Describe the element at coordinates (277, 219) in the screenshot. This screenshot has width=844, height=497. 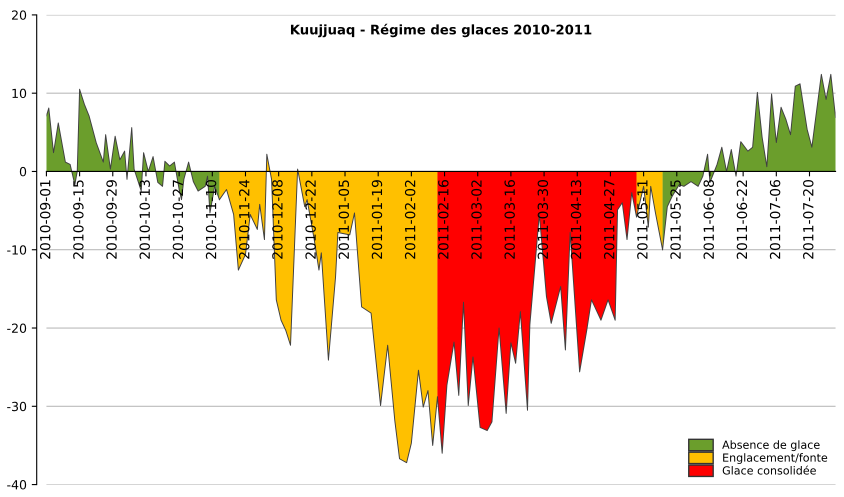
I see `x-tick-label: 2010-12-08` at that location.